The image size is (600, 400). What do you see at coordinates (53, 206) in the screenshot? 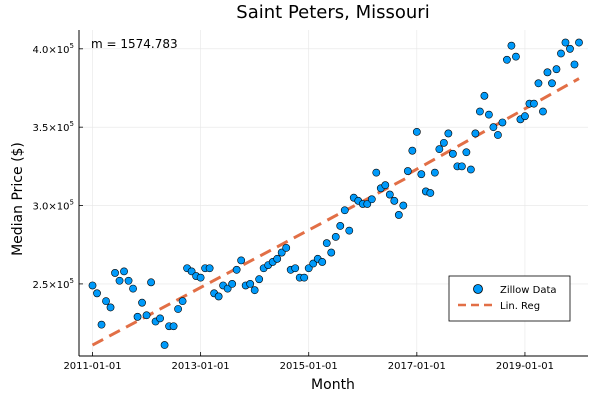
I see `y-tick-label: 3.0×105` at bounding box center [53, 206].